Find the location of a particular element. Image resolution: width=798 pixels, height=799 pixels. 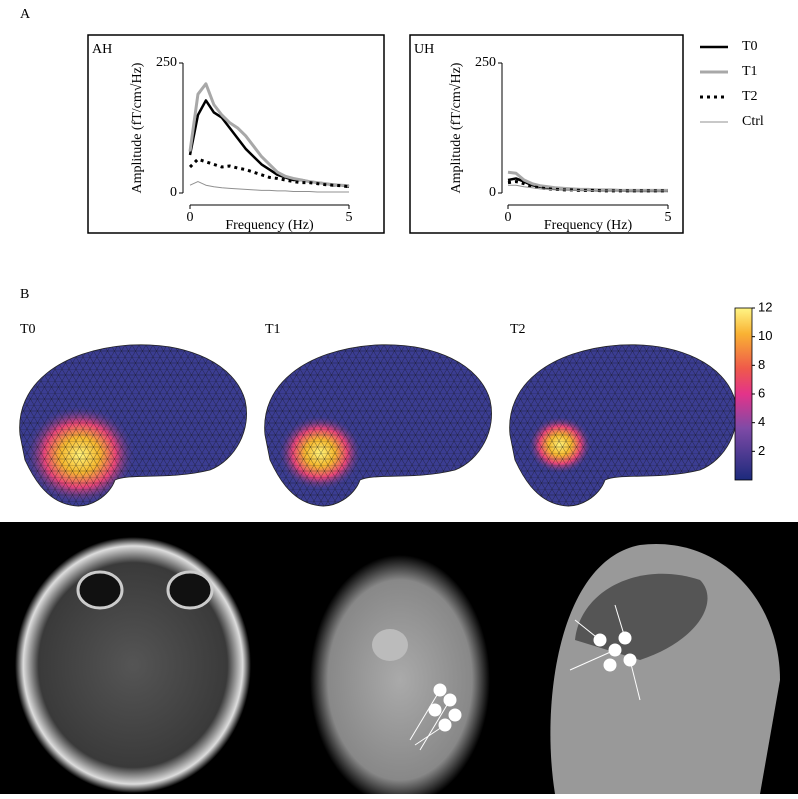

panel-label: A is located at coordinates (25, 14).